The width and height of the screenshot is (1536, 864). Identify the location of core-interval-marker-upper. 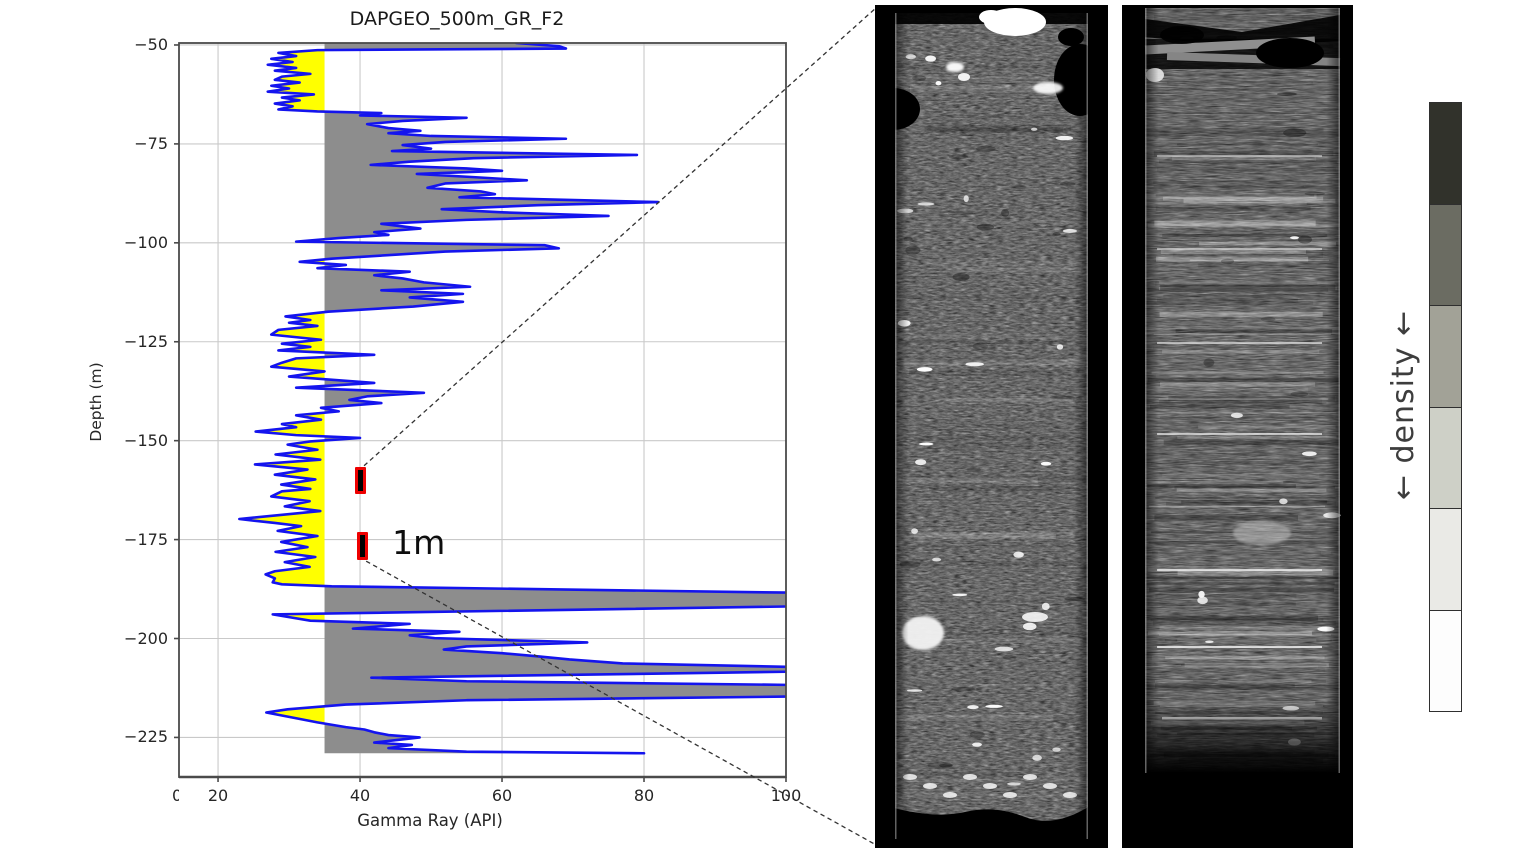
(361, 480).